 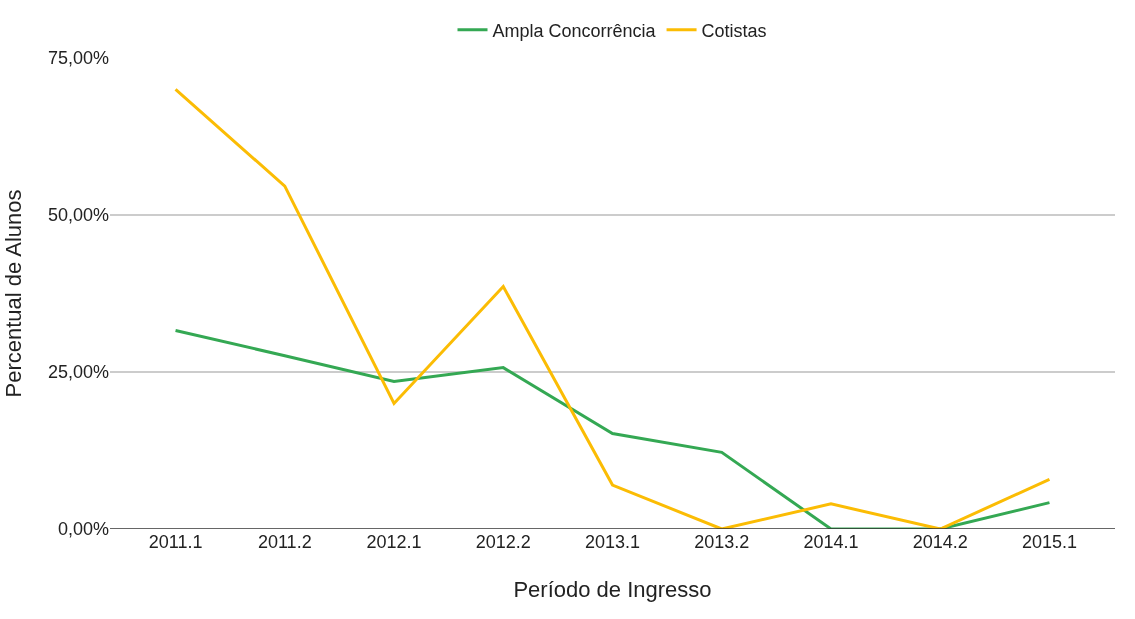 What do you see at coordinates (831, 542) in the screenshot?
I see `x-tick-label: 2014.1` at bounding box center [831, 542].